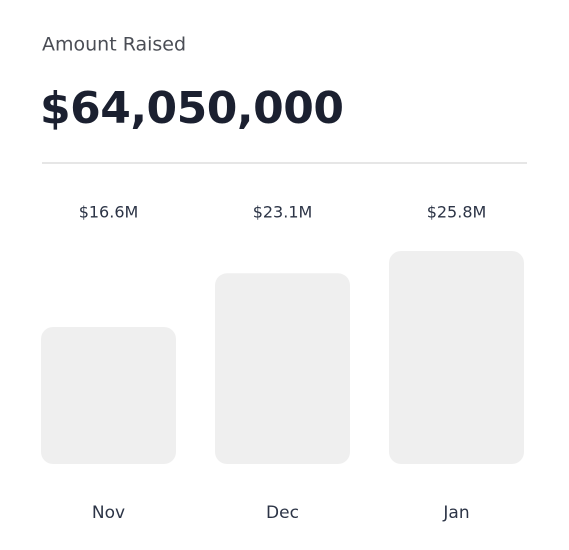 This screenshot has height=550, width=569. Describe the element at coordinates (455, 513) in the screenshot. I see `x-tick-label: Jan` at that location.